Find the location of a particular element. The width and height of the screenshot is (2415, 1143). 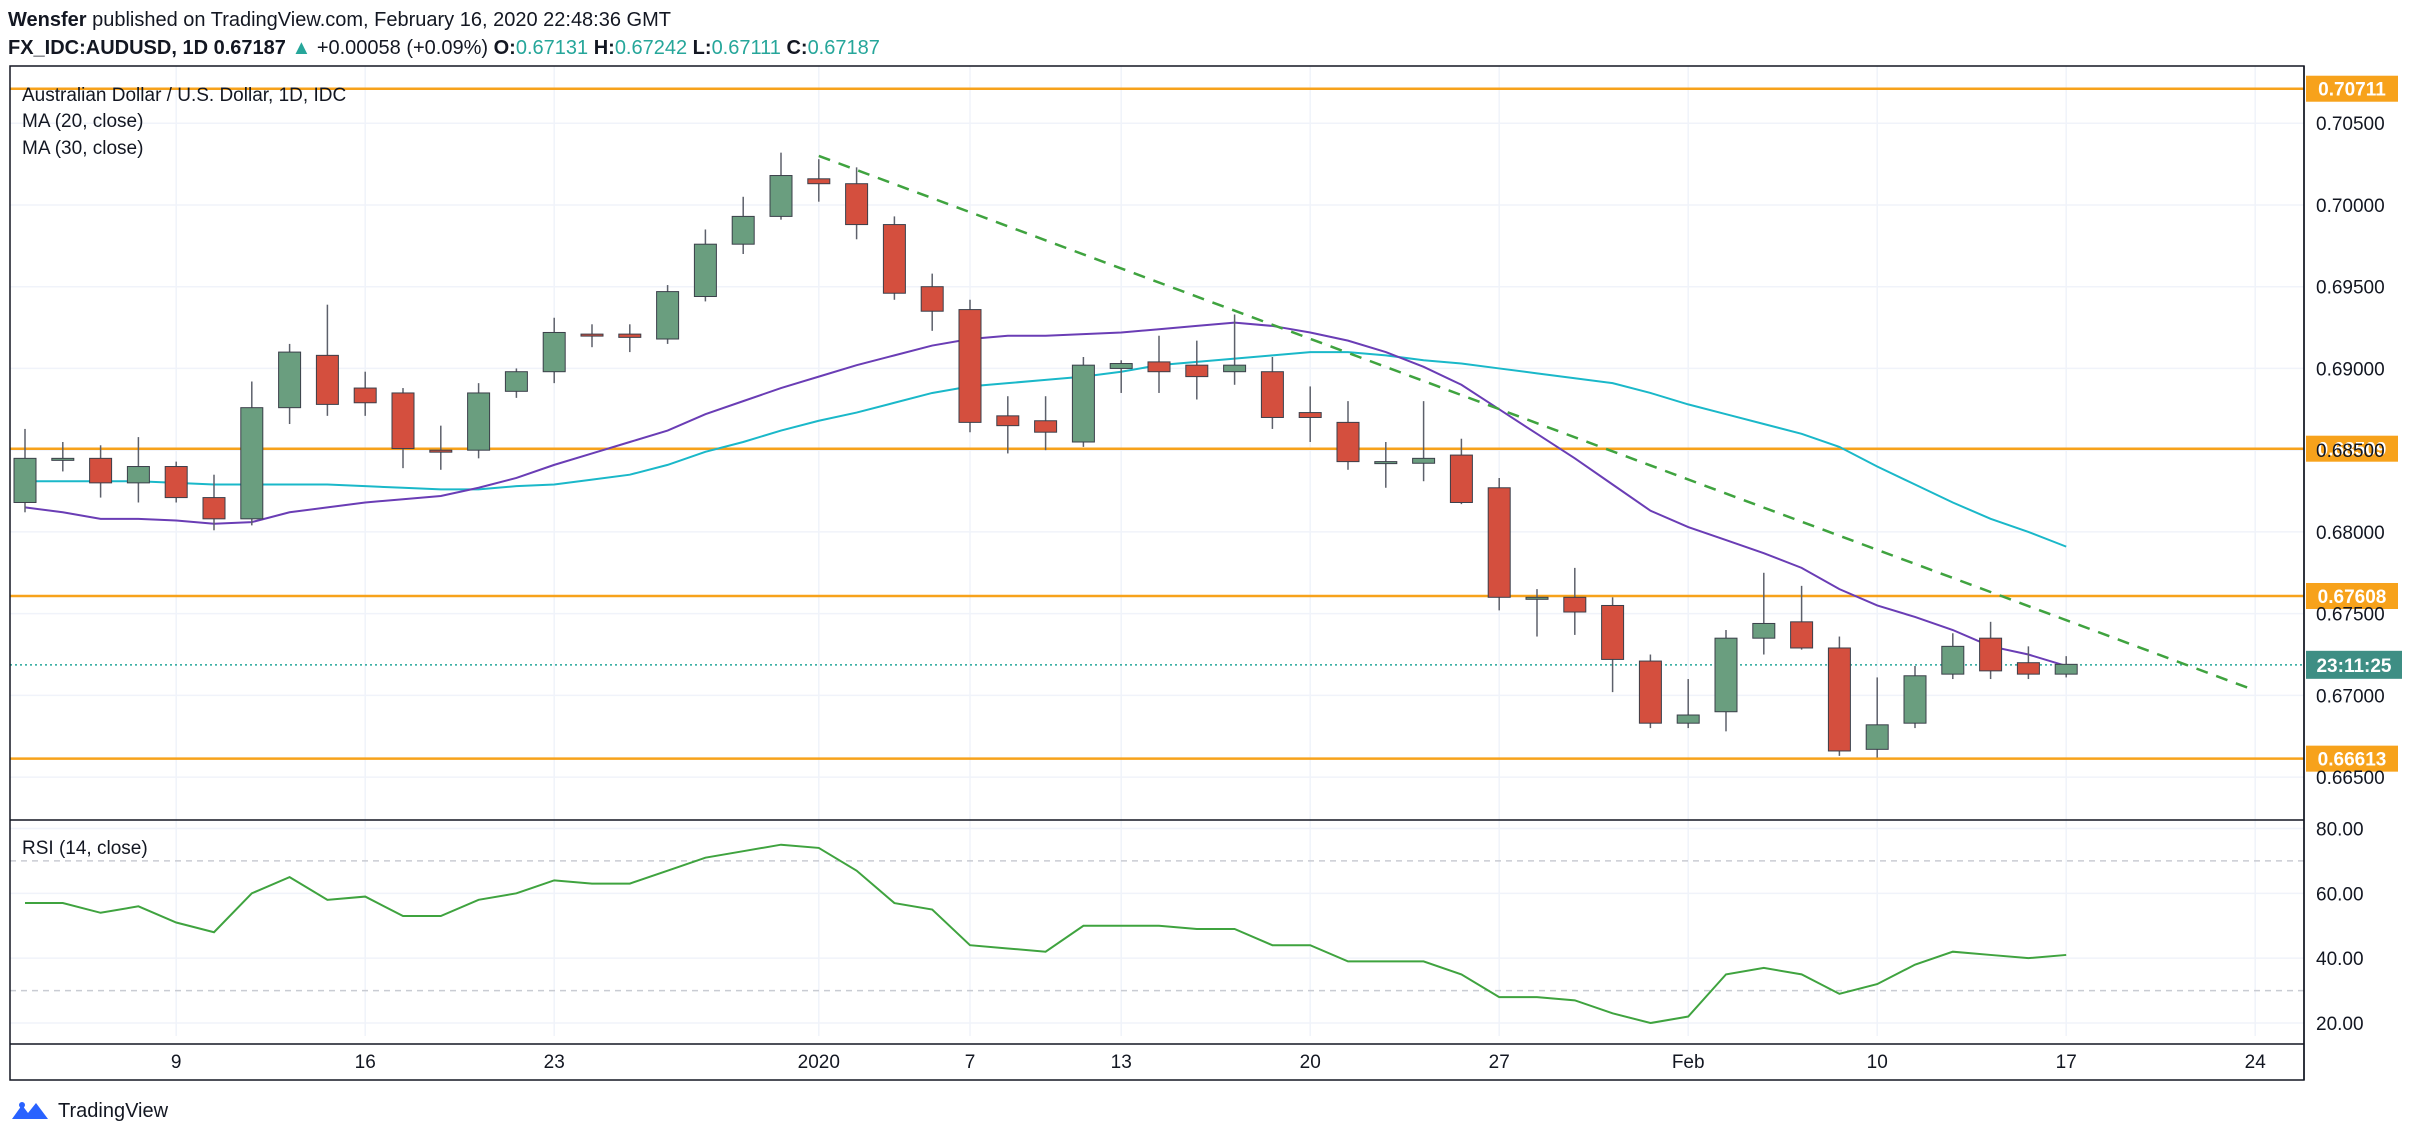

y-tick-label: 0.70500 is located at coordinates (2350, 124).